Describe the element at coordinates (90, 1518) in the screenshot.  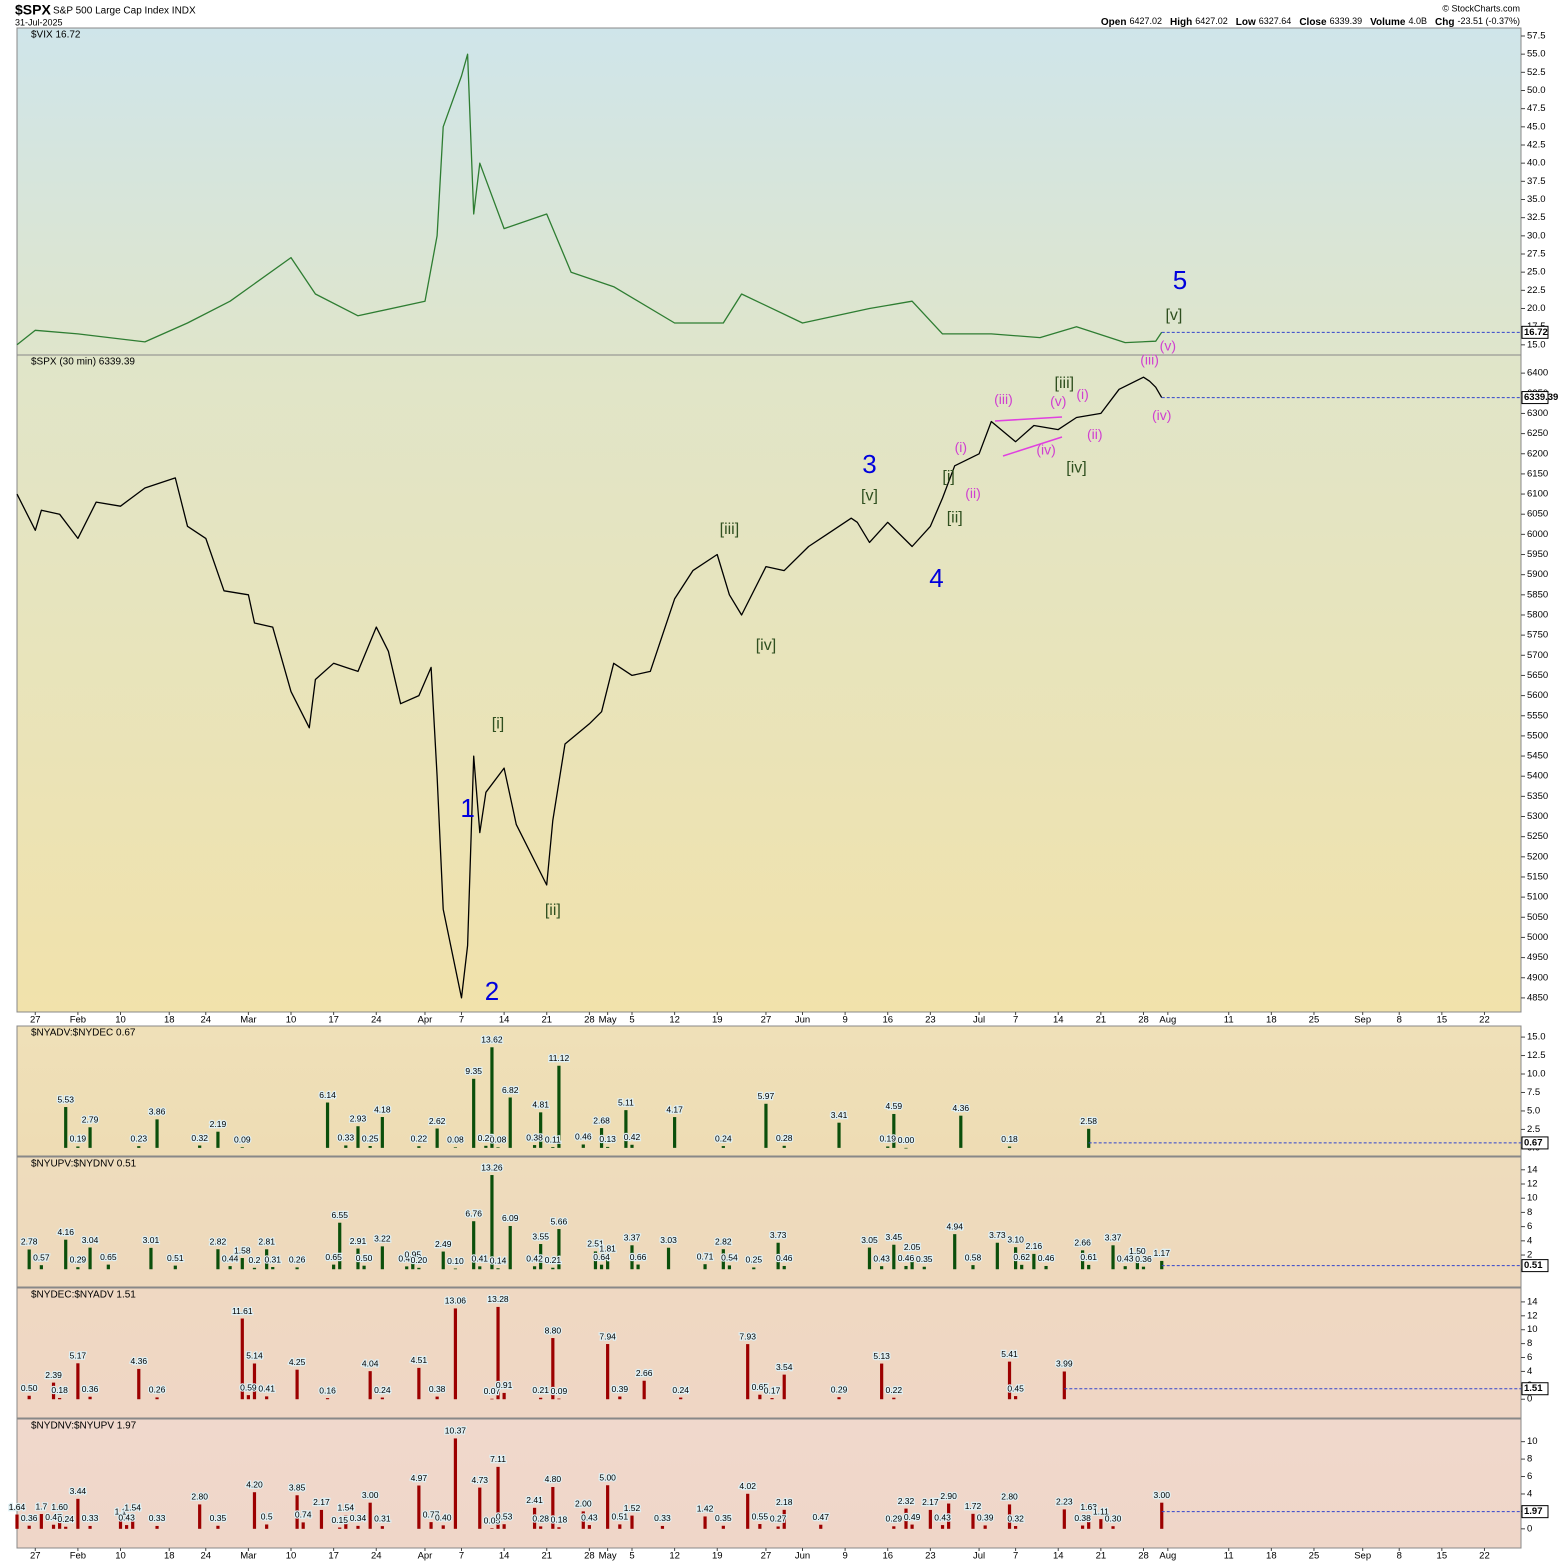
I see `bar-label: 0.33` at that location.